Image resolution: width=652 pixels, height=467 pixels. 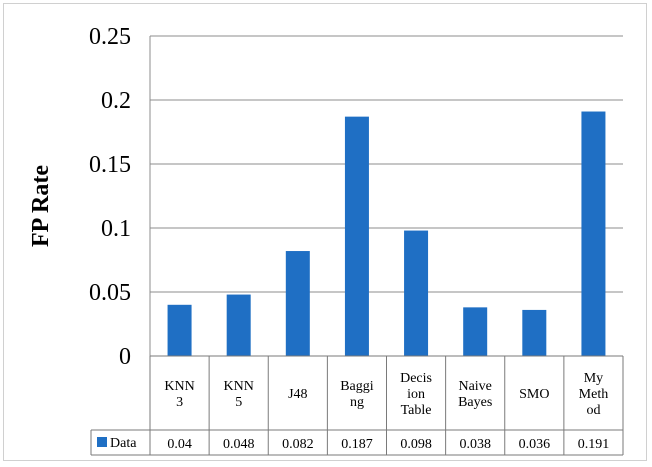 I want to click on category-label: J48, so click(x=297, y=394).